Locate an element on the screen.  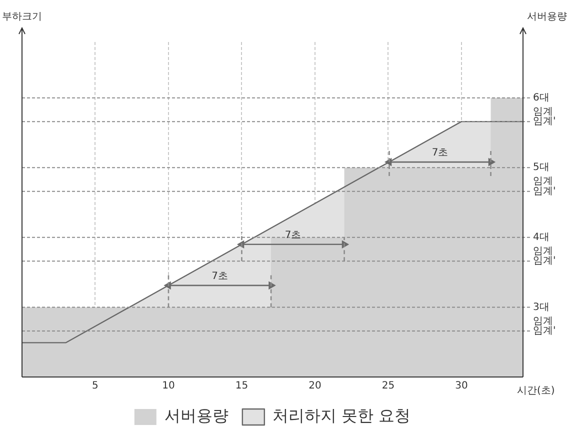
x-tick-label: 20 is located at coordinates (315, 386).